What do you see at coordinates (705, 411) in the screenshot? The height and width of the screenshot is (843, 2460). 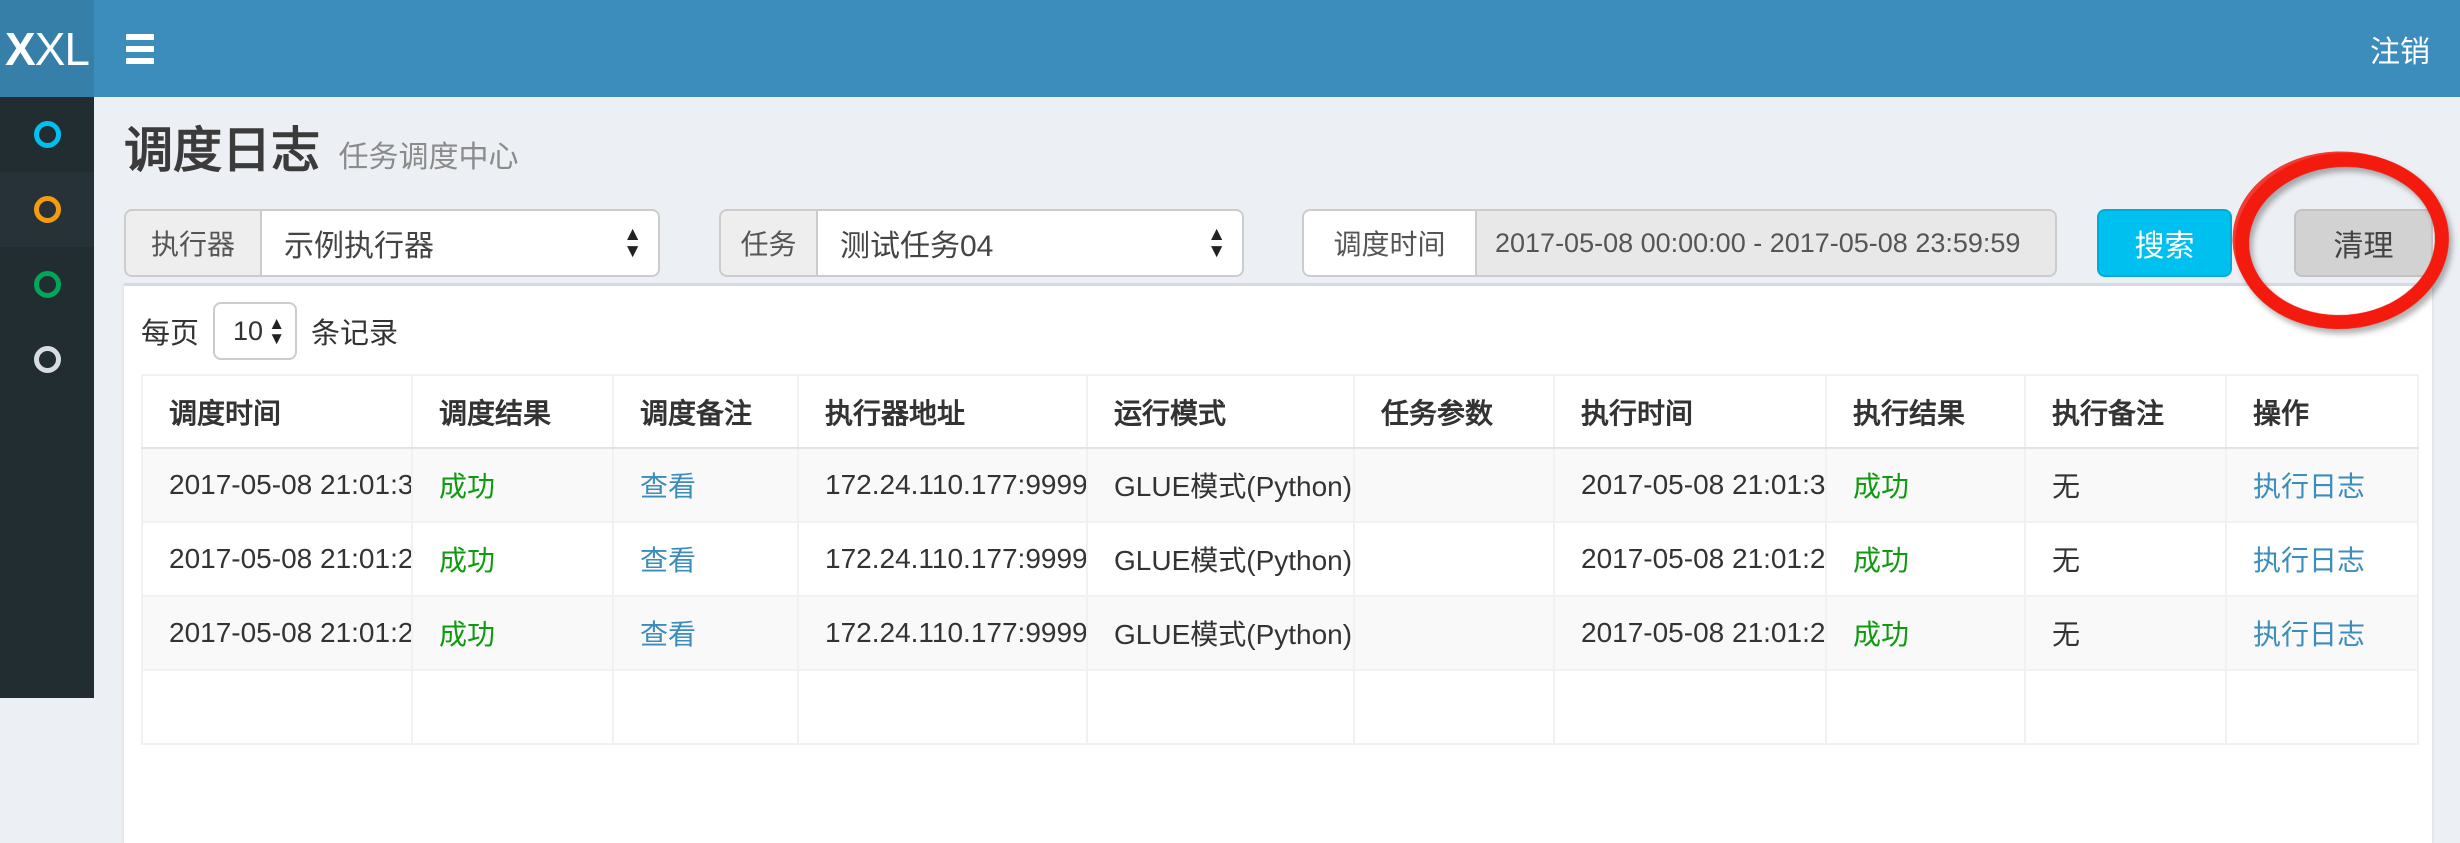 I see `col-header-dispatch-remark: 调度备注` at bounding box center [705, 411].